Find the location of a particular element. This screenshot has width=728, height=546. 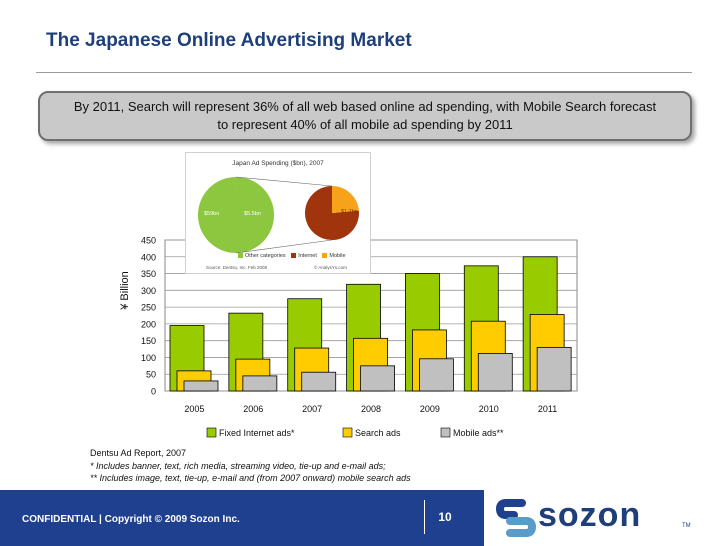

bar-mobileads-2007 is located at coordinates (319, 381).